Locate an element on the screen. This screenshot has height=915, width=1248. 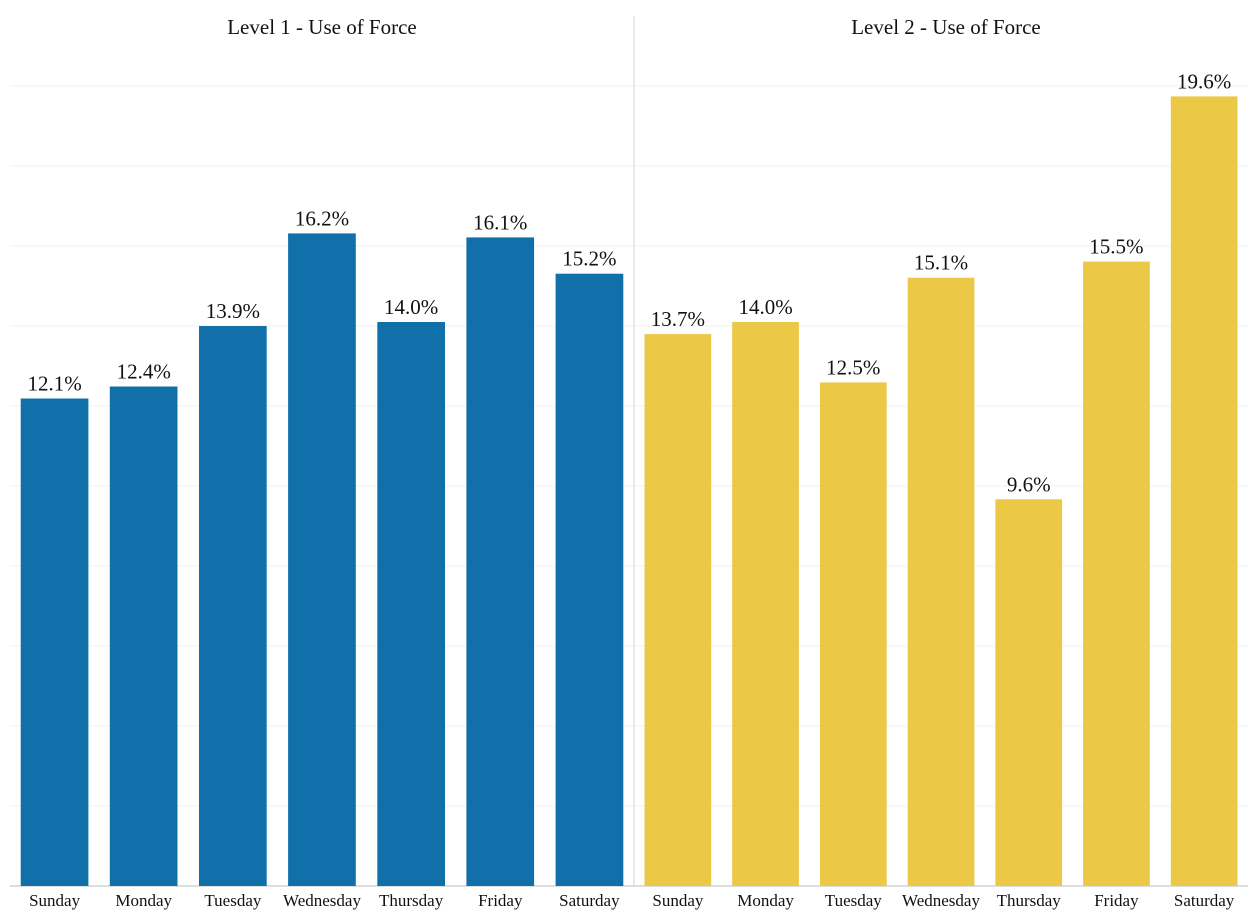
bar-level-2-thursday is located at coordinates (1029, 692).